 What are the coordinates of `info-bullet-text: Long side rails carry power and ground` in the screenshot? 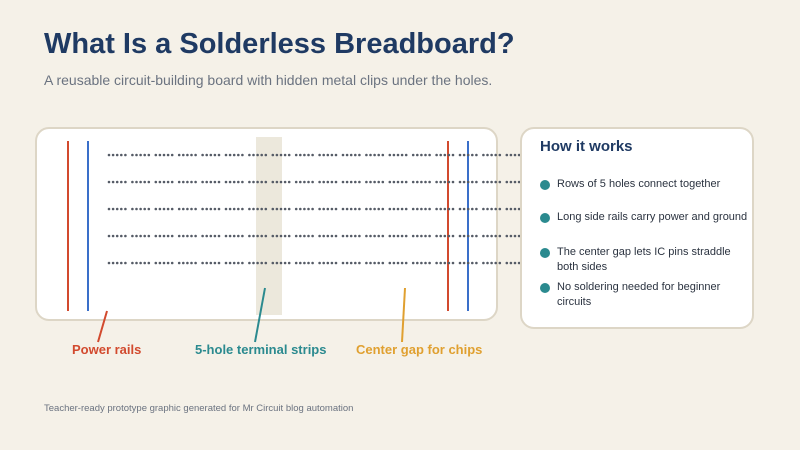 It's located at (652, 217).